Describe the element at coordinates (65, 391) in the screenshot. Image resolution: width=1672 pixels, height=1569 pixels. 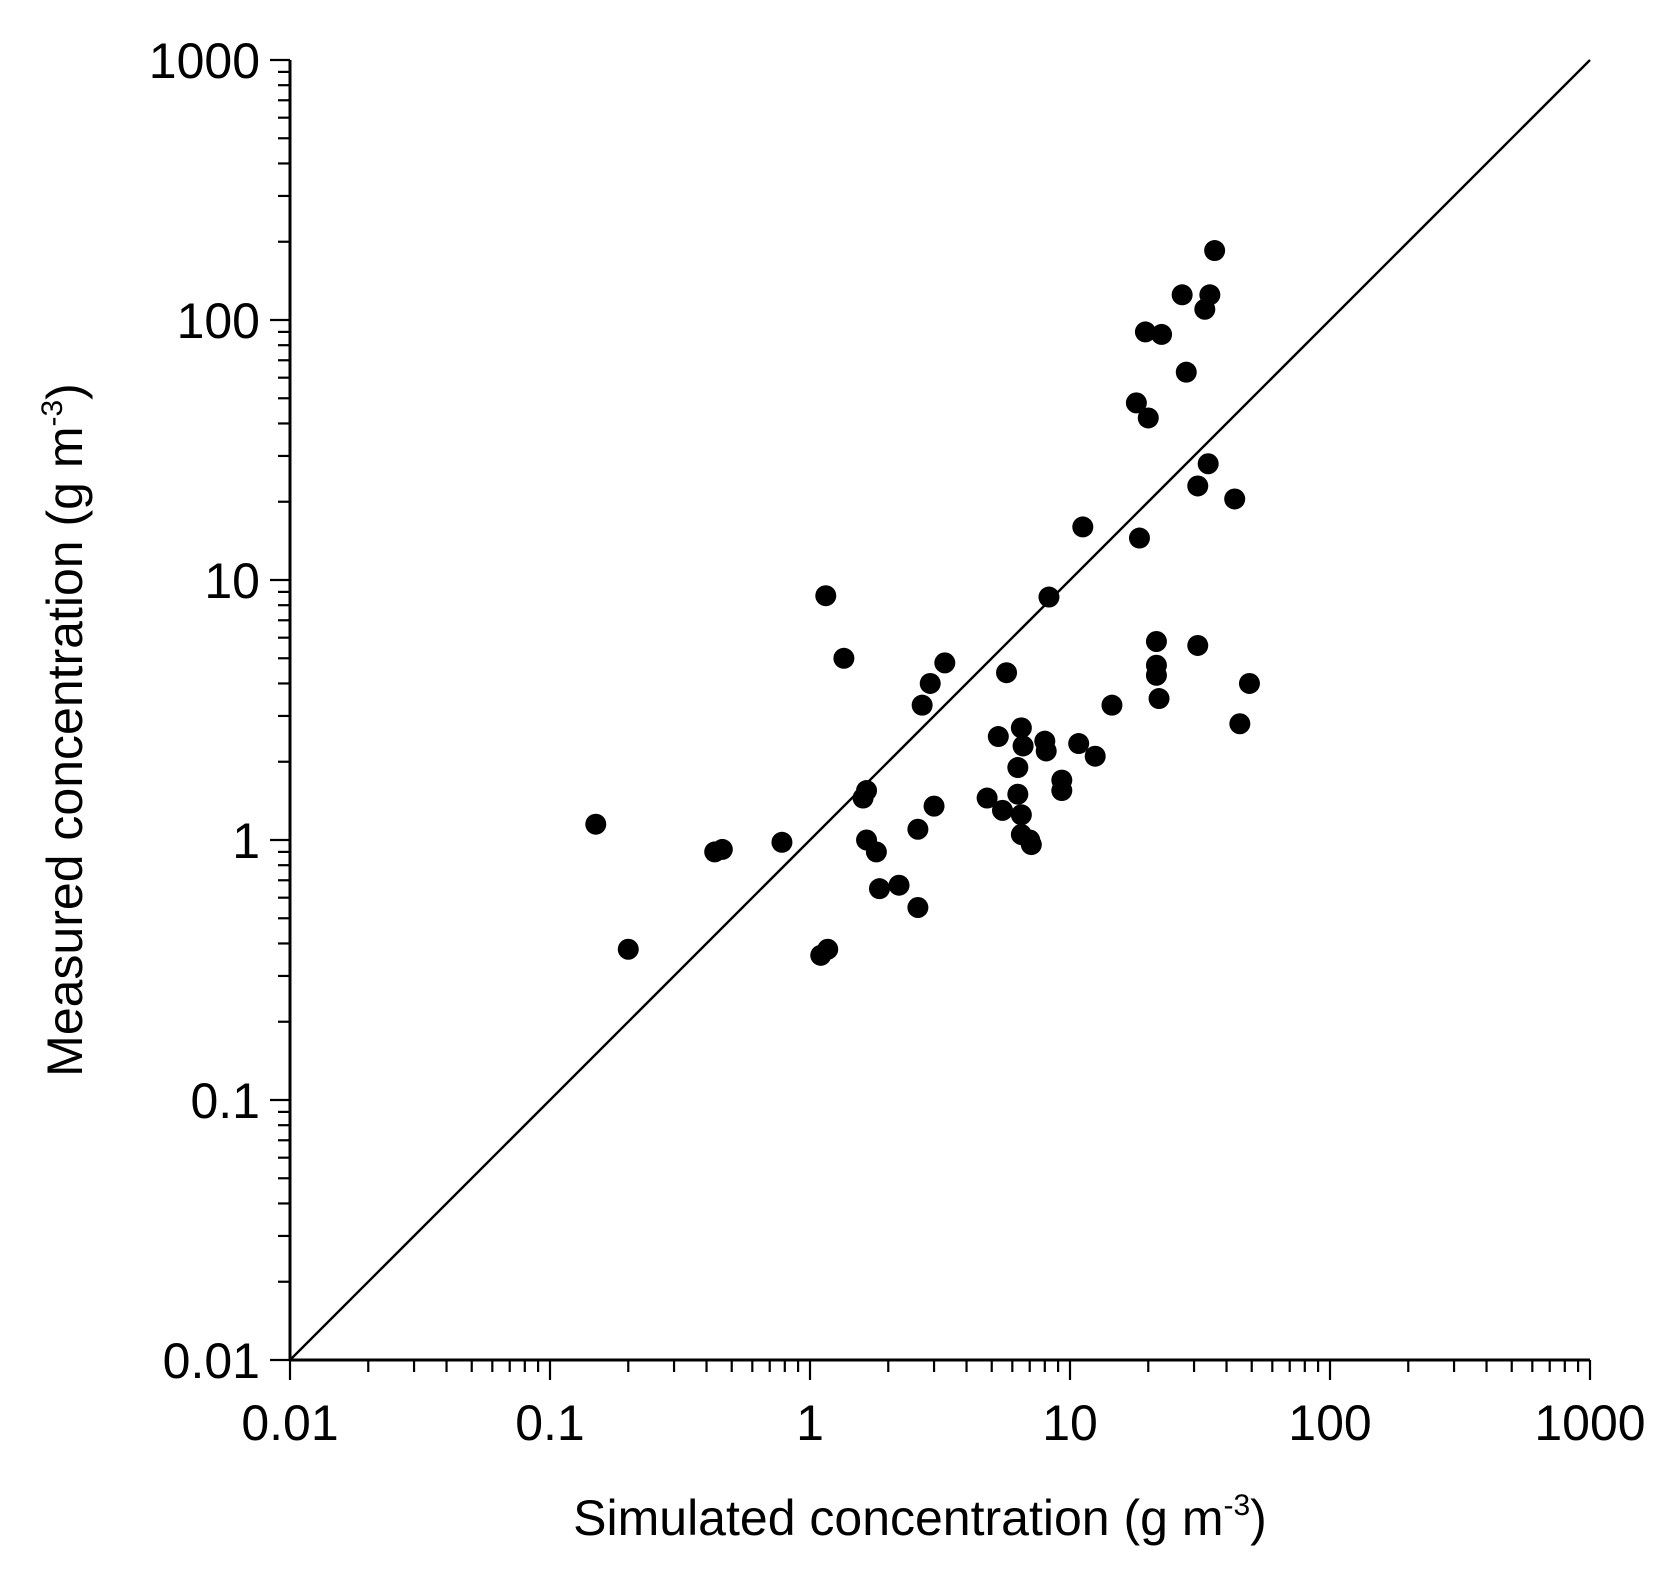
I see `y-axis-label-suffix: )` at that location.